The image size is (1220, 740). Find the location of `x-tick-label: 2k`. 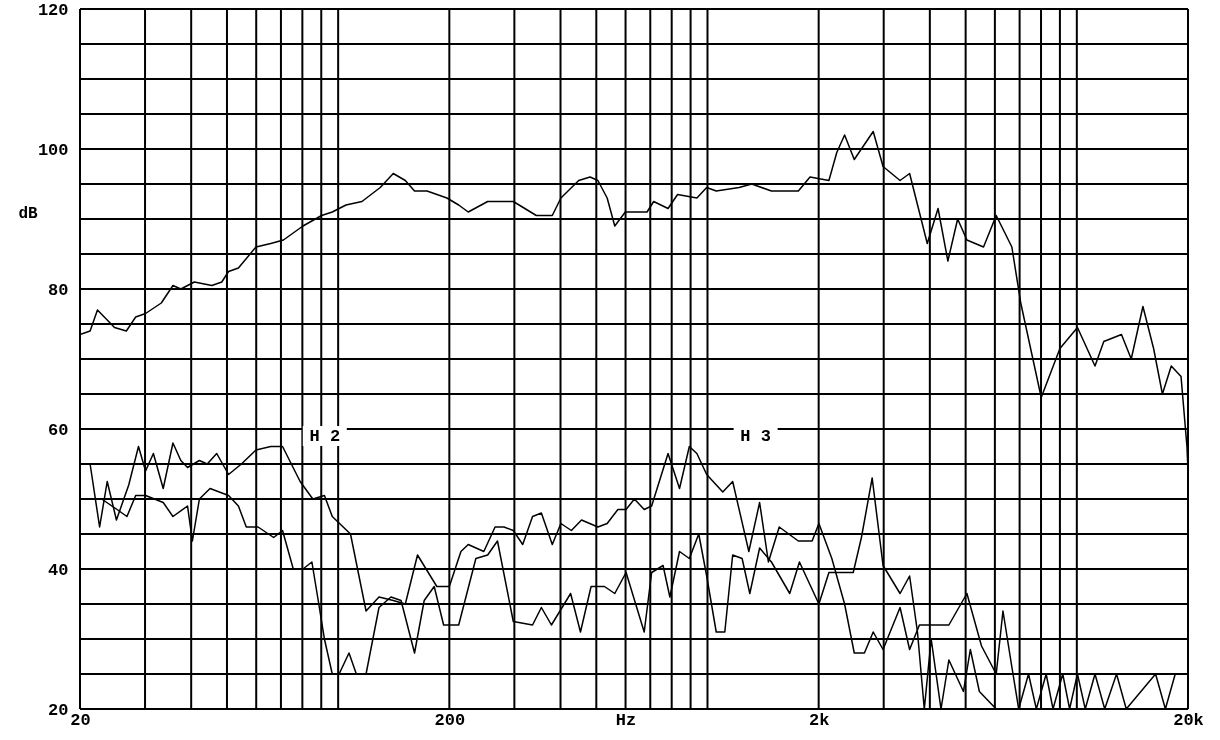

x-tick-label: 2k is located at coordinates (819, 720).